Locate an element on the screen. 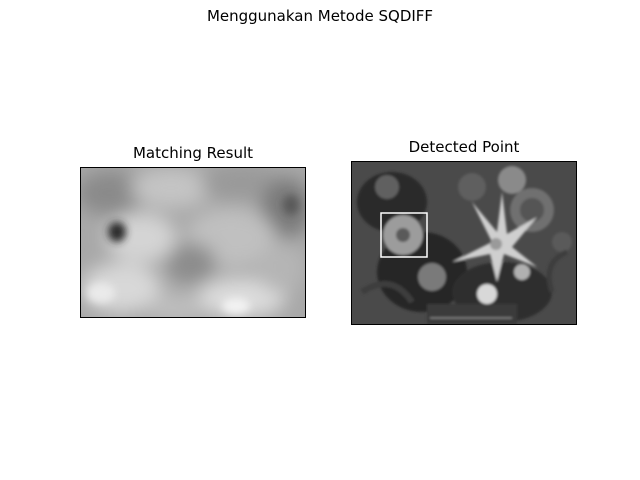 The width and height of the screenshot is (640, 480). figure-suptitle: Menggunakan Metode SQDIFF is located at coordinates (320, 16).